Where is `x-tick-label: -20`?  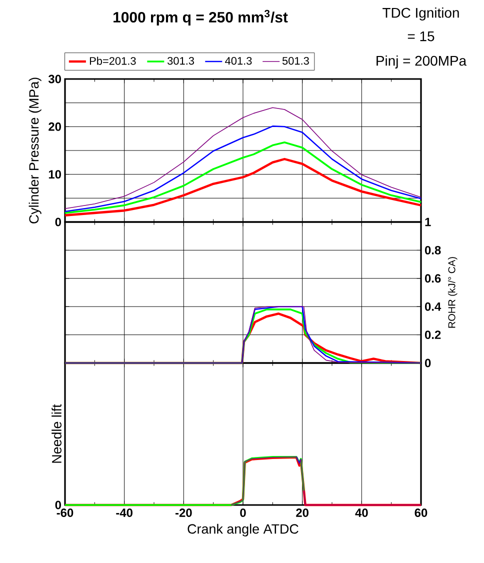
x-tick-label: -20 is located at coordinates (183, 512).